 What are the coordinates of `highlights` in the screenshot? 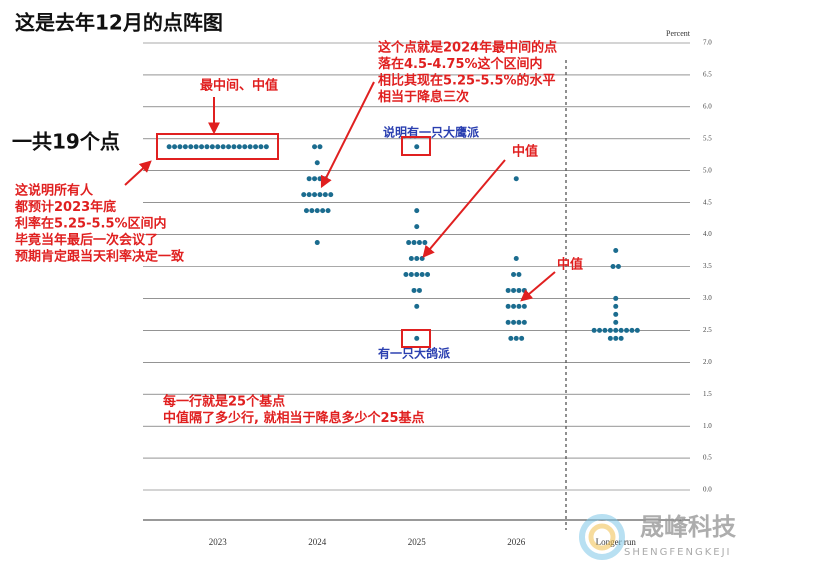 It's located at (293, 240).